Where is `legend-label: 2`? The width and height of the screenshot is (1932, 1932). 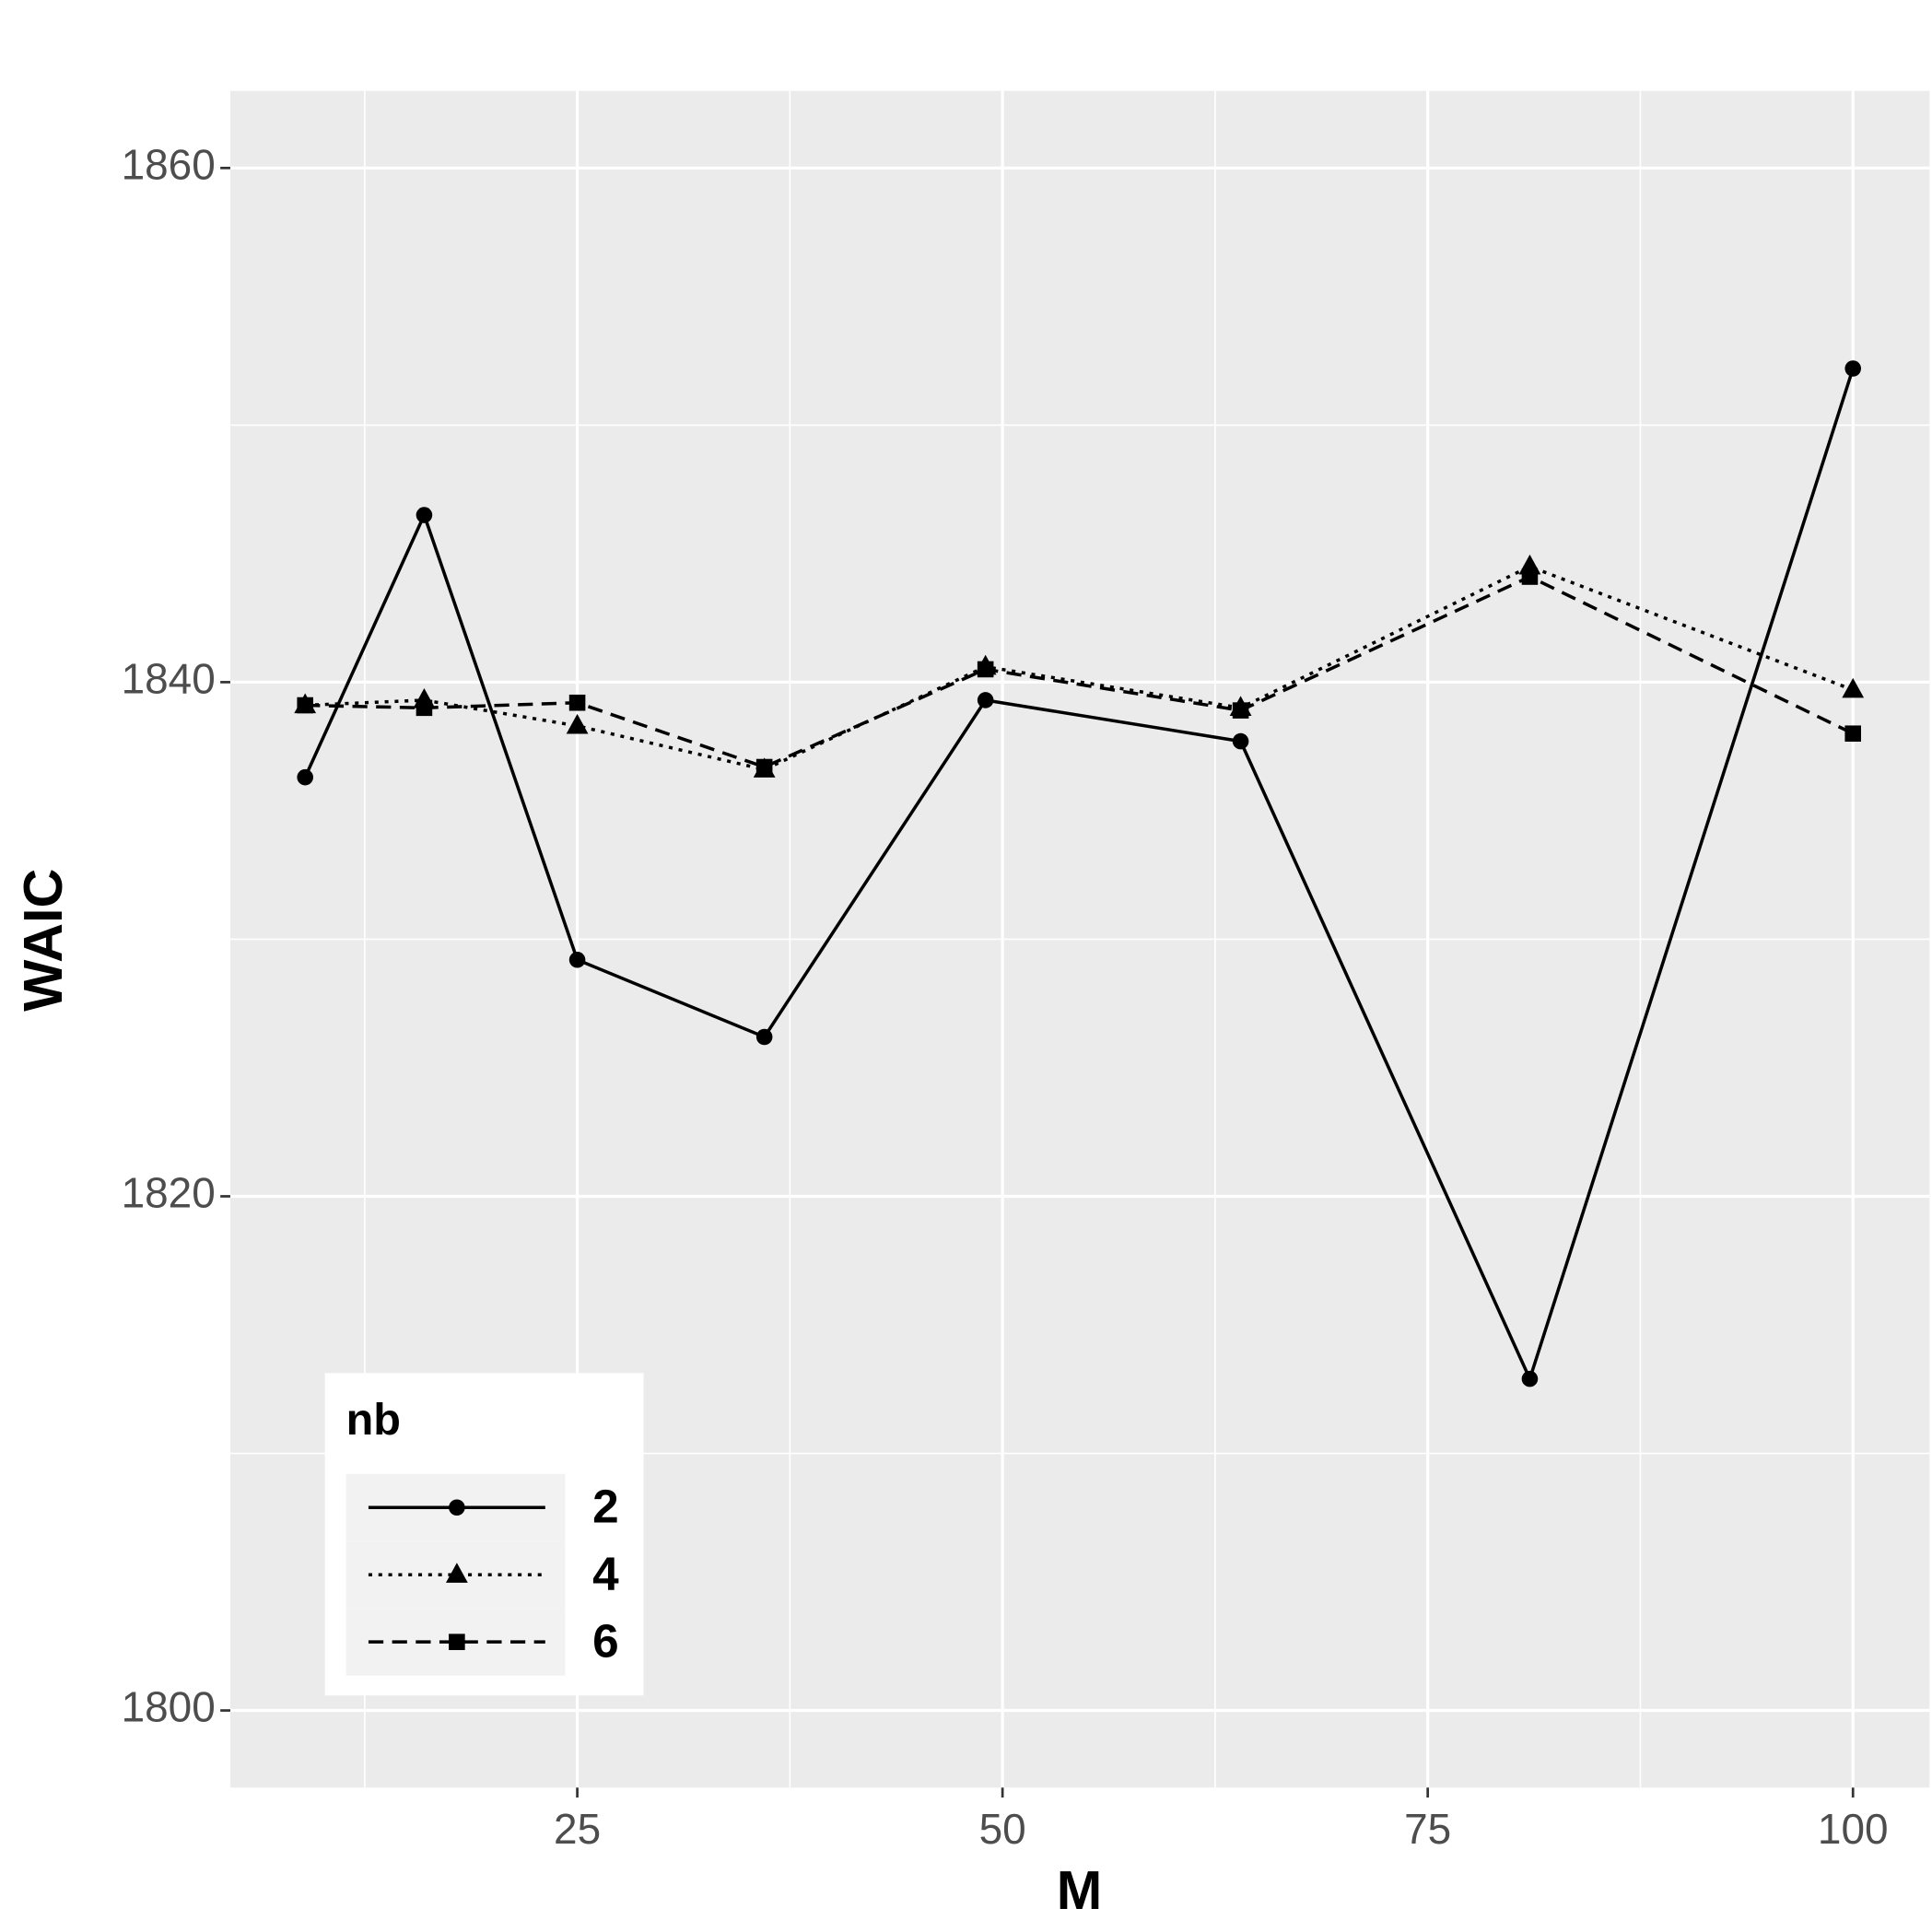 legend-label: 2 is located at coordinates (605, 1507).